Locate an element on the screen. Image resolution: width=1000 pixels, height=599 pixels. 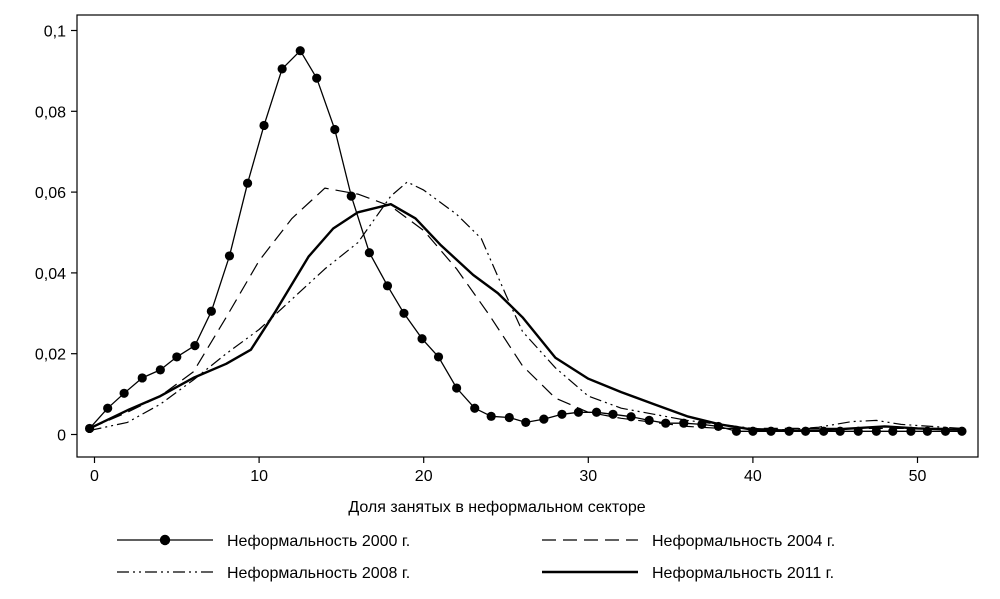
y-tick-label: 0 is located at coordinates (61, 436).